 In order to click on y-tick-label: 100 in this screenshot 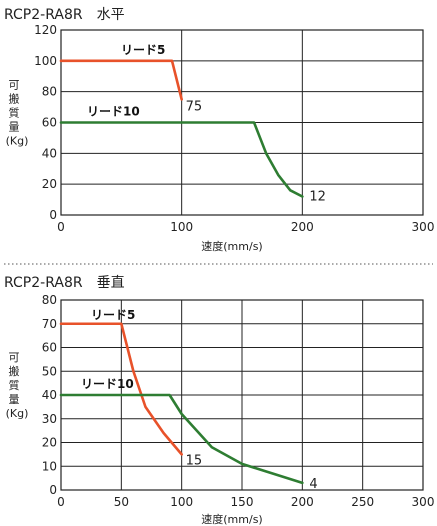, I will do `click(45, 61)`.